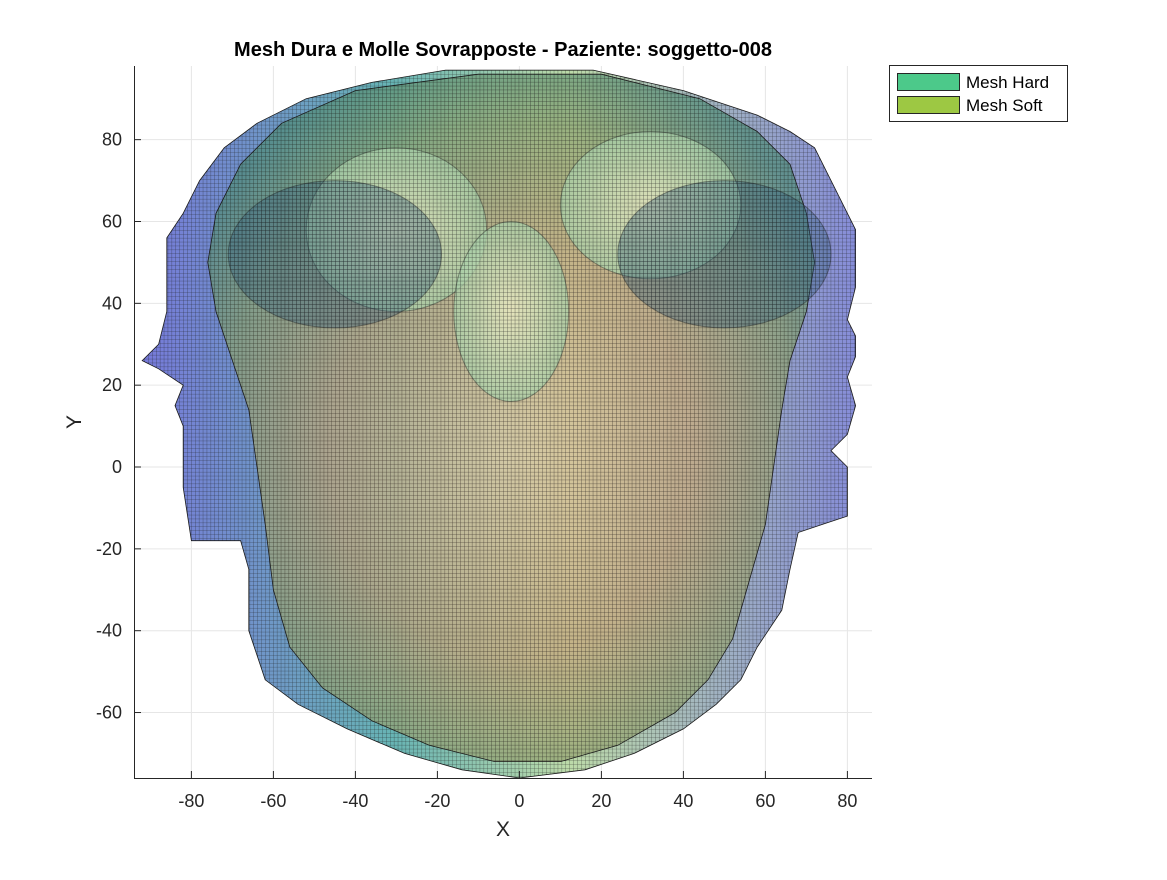  What do you see at coordinates (112, 303) in the screenshot?
I see `y-tick-label: 40` at bounding box center [112, 303].